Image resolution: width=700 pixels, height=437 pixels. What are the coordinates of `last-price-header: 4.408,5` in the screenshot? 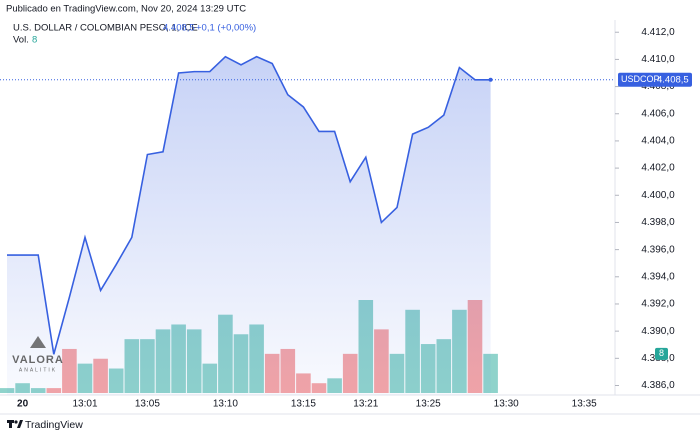 It's located at (179, 28).